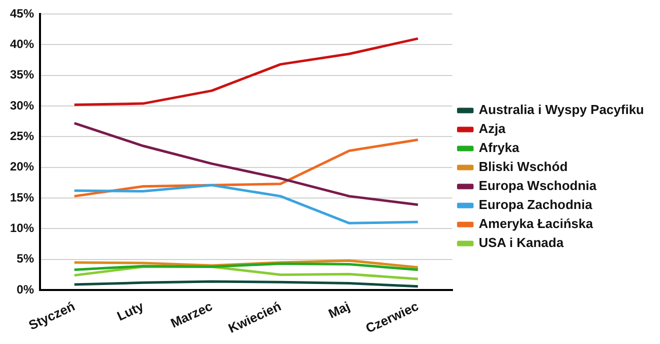 The image size is (660, 344). What do you see at coordinates (22, 228) in the screenshot?
I see `y-tick-label: 10%` at bounding box center [22, 228].